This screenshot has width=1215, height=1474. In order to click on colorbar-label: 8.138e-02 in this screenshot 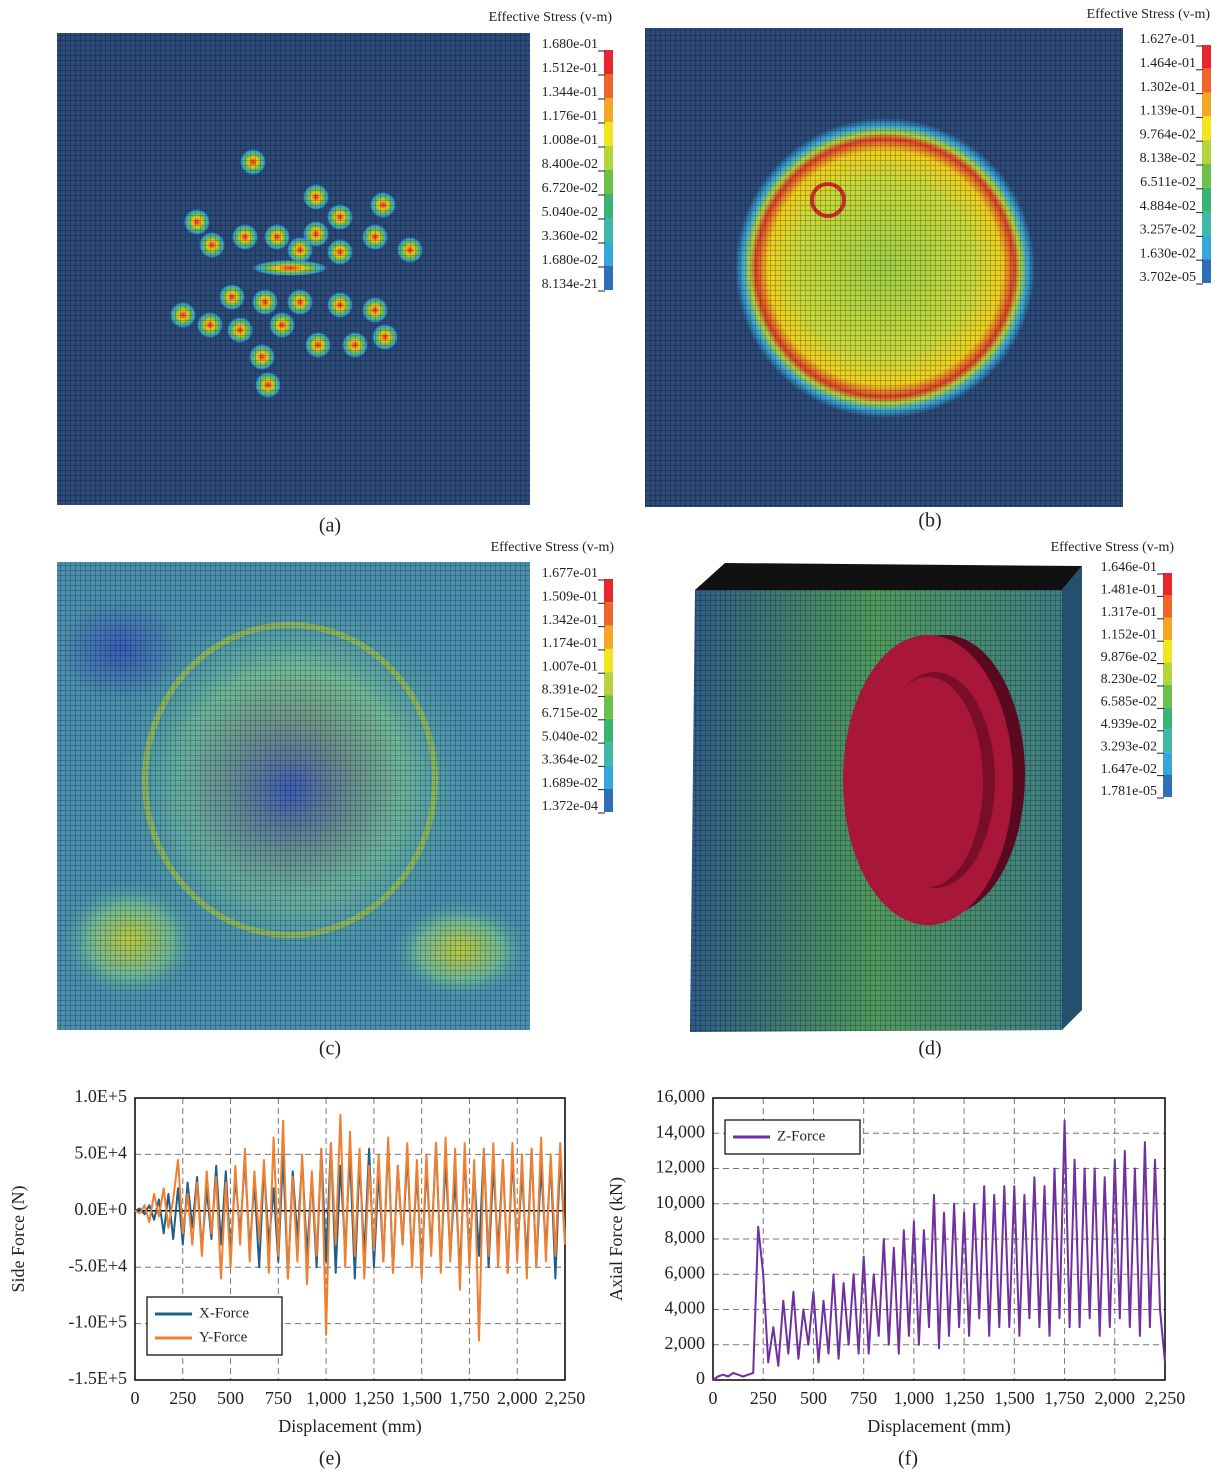, I will do `click(1168, 158)`.